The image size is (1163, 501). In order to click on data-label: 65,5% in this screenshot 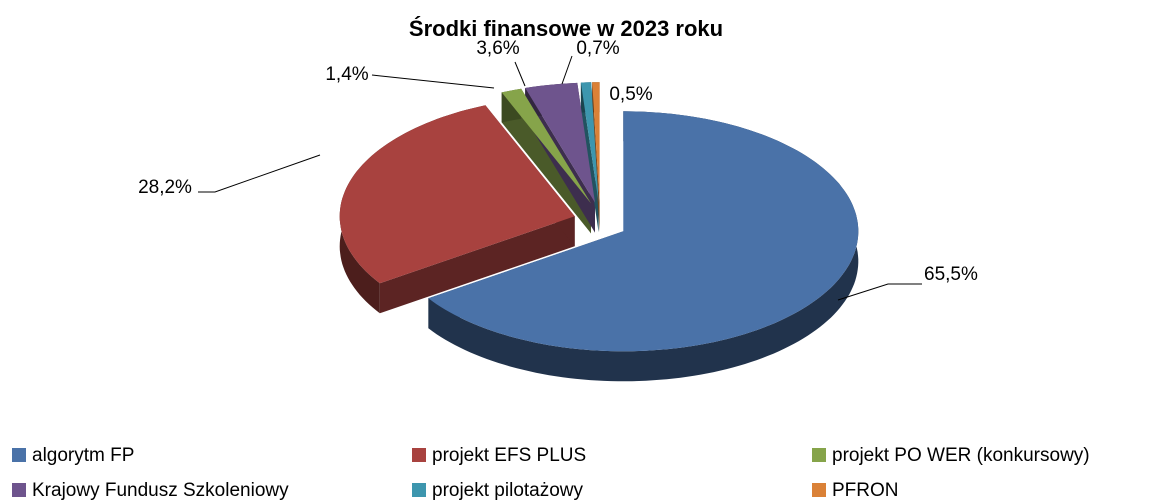, I will do `click(951, 274)`.